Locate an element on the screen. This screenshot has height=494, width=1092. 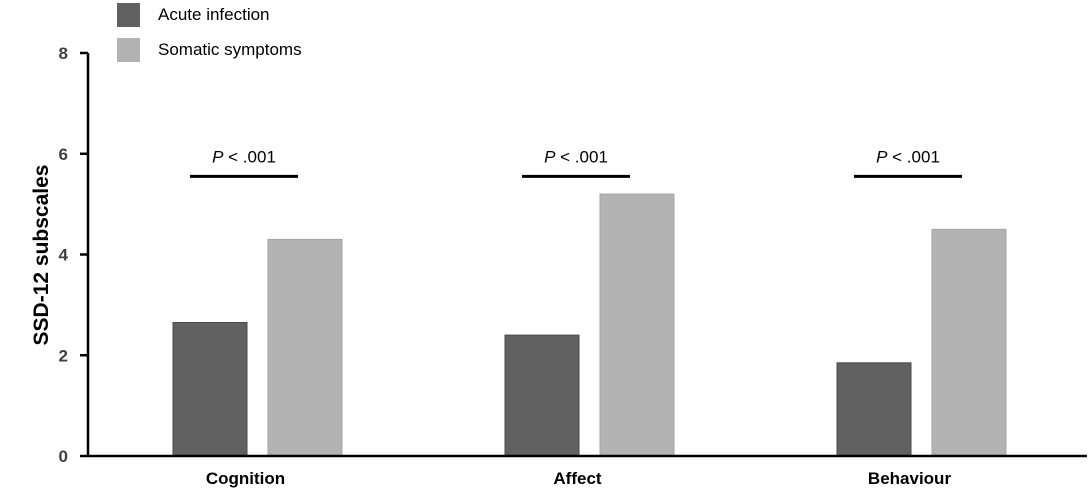
x-axis-category-labels: Cognition Affect Behaviour is located at coordinates (579, 478).